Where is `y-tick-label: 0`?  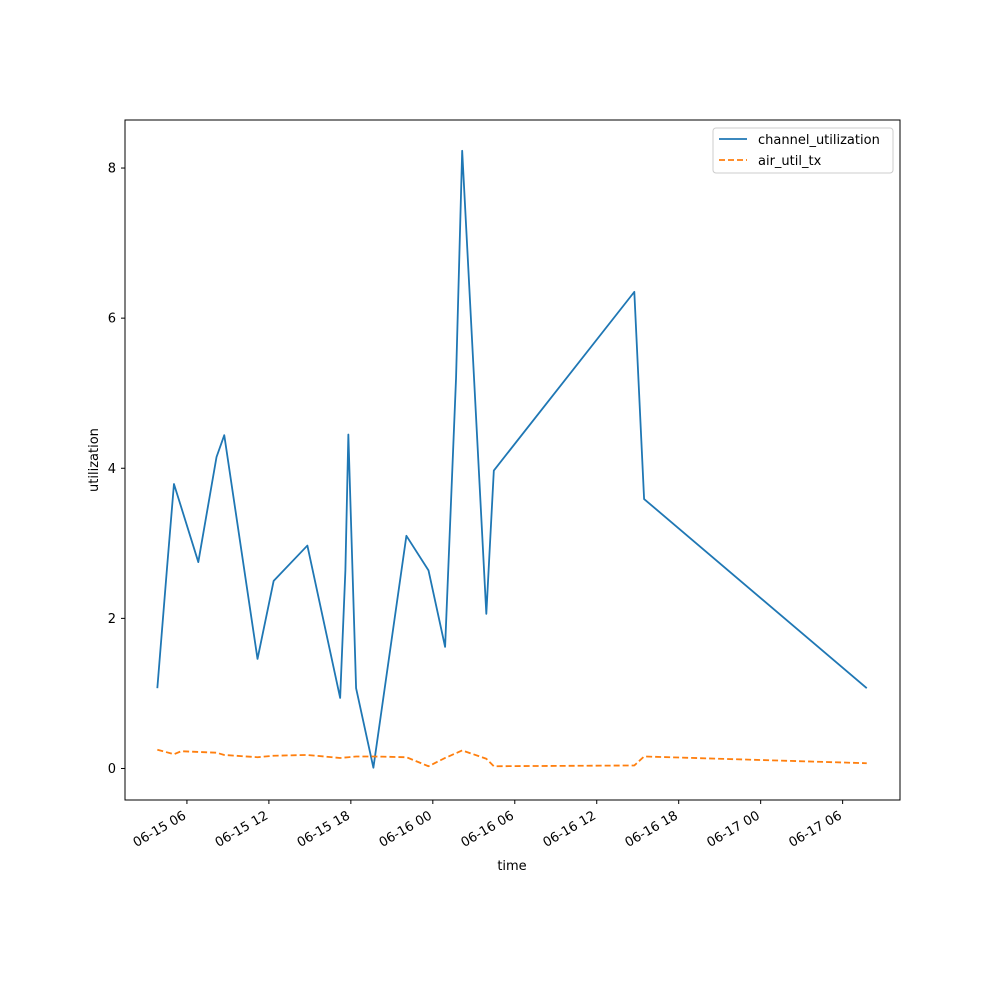 y-tick-label: 0 is located at coordinates (112, 769).